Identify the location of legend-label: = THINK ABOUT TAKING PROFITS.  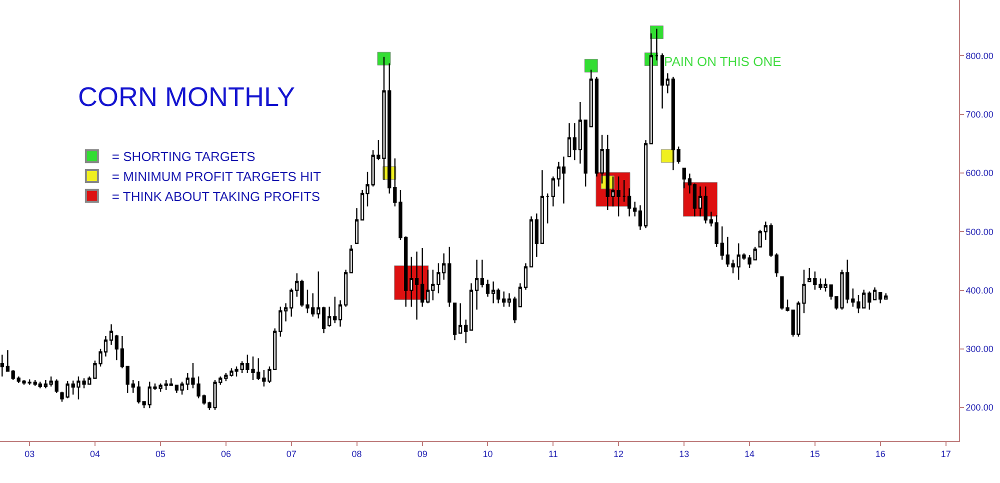
(216, 196).